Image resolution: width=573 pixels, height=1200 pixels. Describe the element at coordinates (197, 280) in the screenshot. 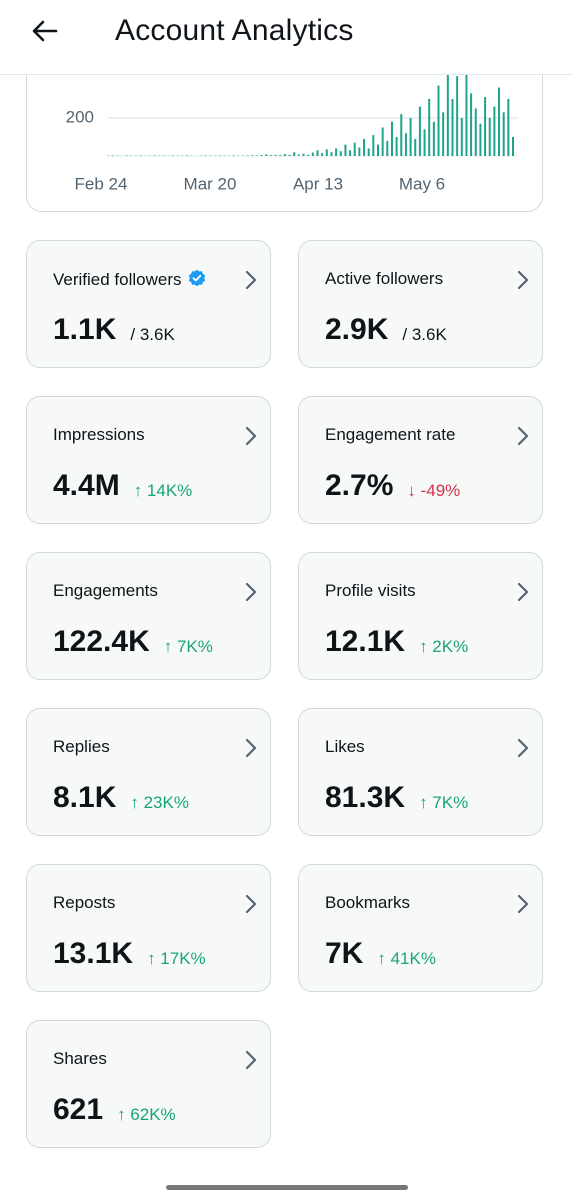

I see `verified-badge` at that location.